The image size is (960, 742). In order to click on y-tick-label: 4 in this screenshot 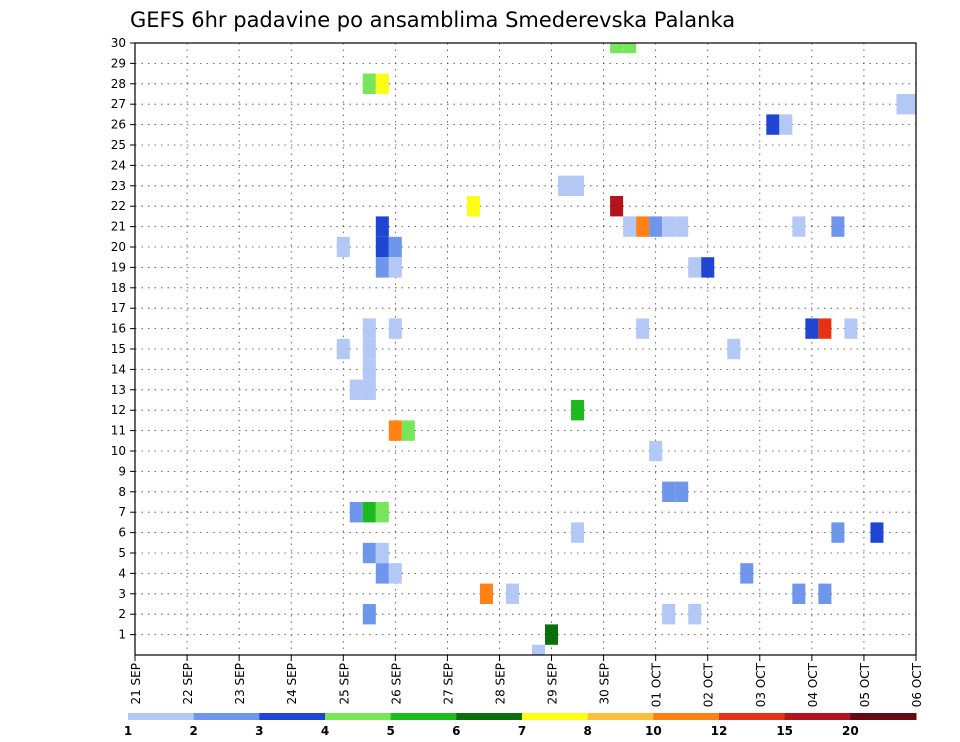, I will do `click(122, 573)`.